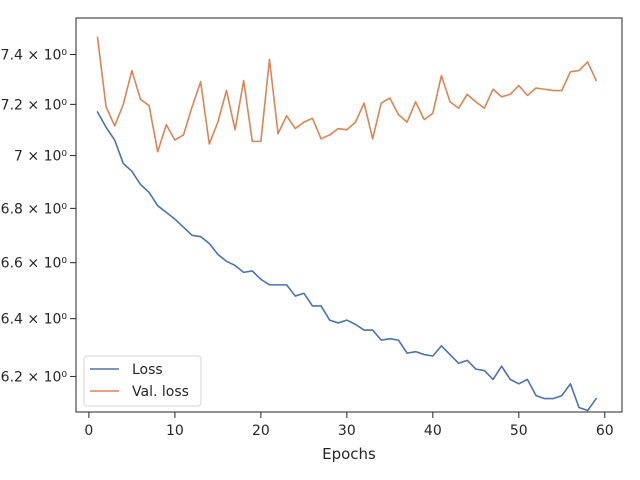 The image size is (640, 480). Describe the element at coordinates (175, 431) in the screenshot. I see `x-tick-label: 10` at that location.